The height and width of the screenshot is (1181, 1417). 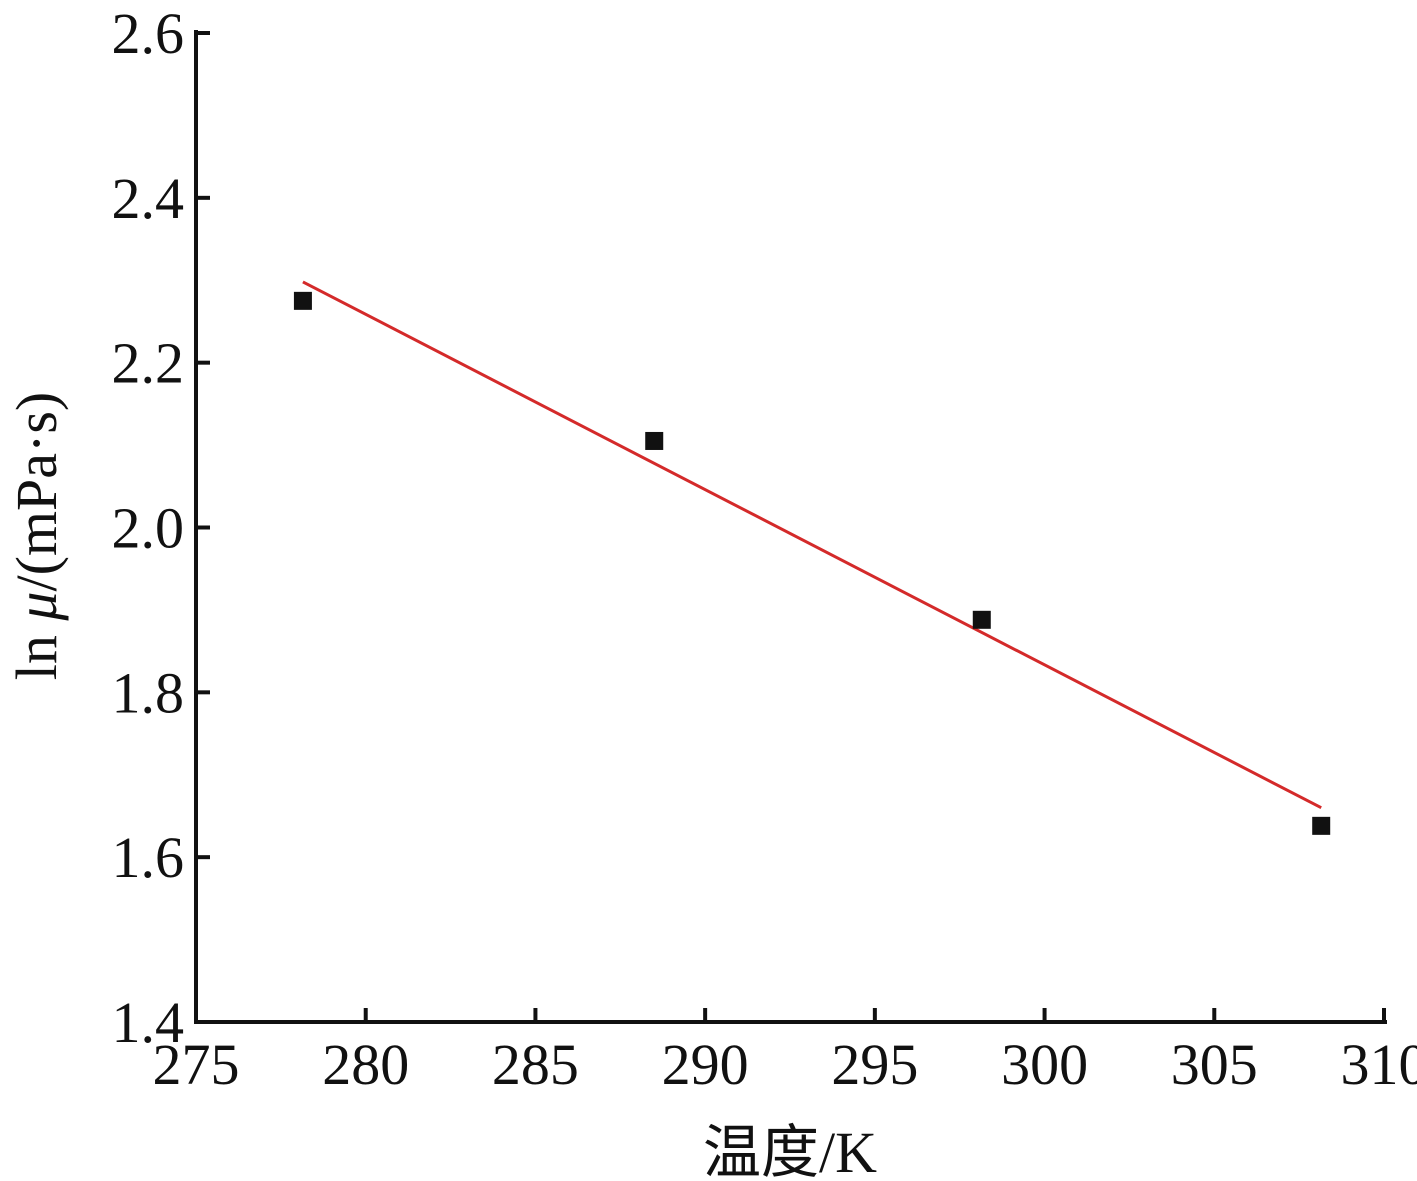 I want to click on y-ticks: 1.4 1.6 1.8 2.0 2.2 2.4 2.6, so click(x=161, y=528).